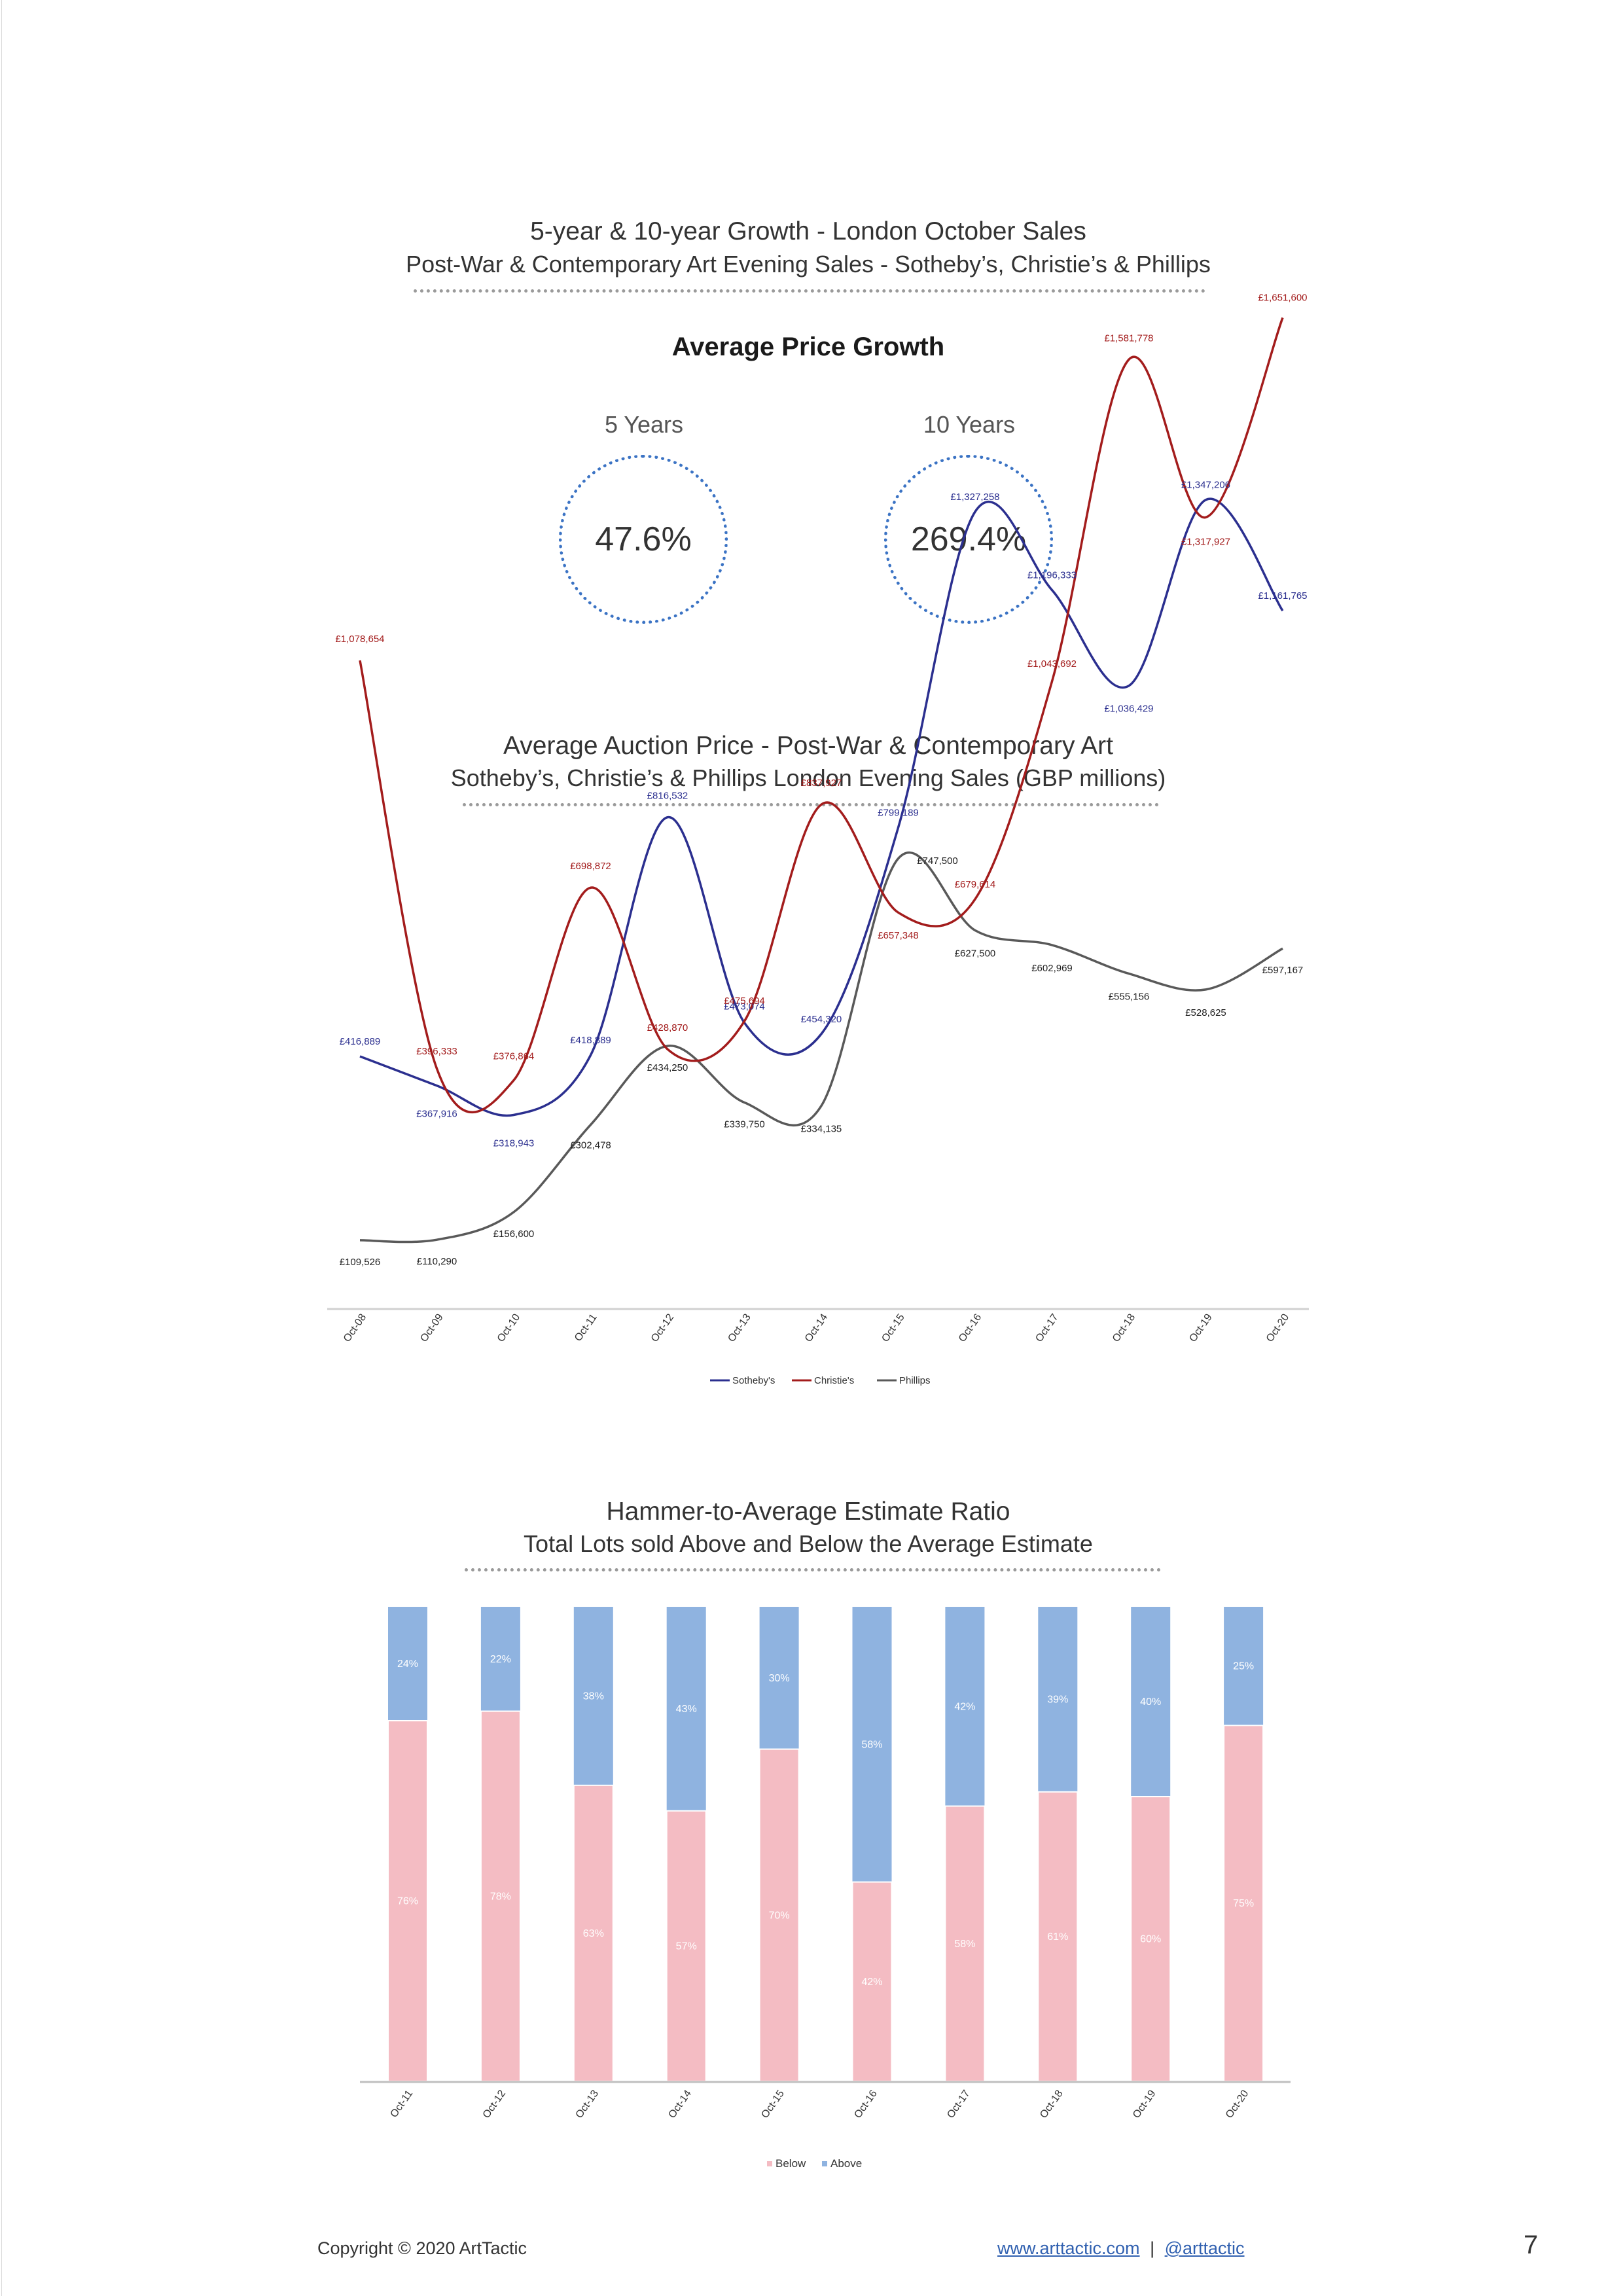 The height and width of the screenshot is (2296, 1623). I want to click on bar-below-label: 63%, so click(593, 1933).